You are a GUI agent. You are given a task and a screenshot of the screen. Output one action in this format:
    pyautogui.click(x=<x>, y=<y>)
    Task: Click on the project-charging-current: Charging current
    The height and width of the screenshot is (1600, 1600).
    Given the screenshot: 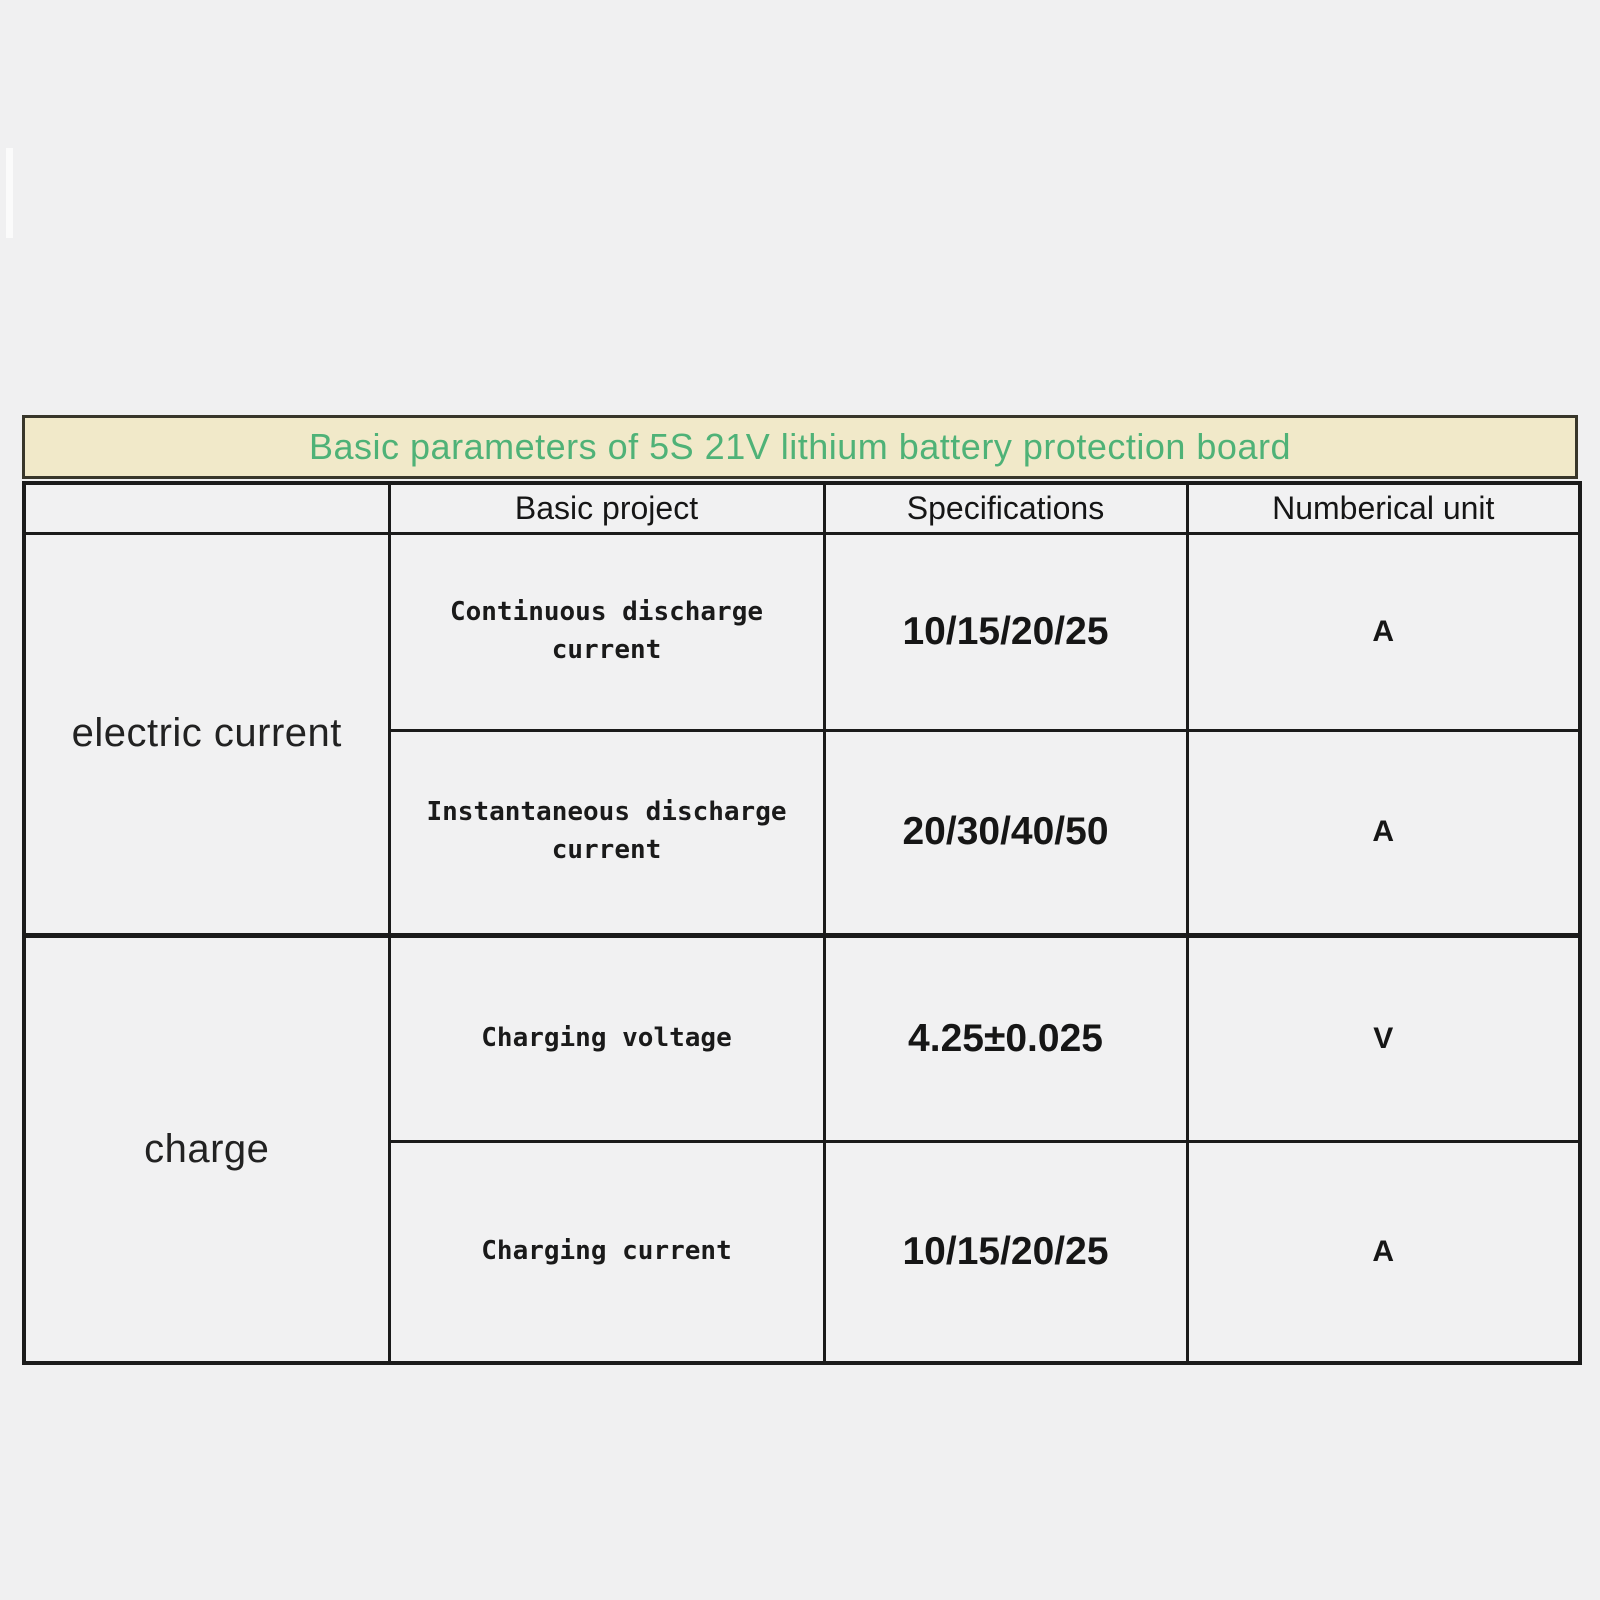 What is the action you would take?
    pyautogui.click(x=606, y=1250)
    